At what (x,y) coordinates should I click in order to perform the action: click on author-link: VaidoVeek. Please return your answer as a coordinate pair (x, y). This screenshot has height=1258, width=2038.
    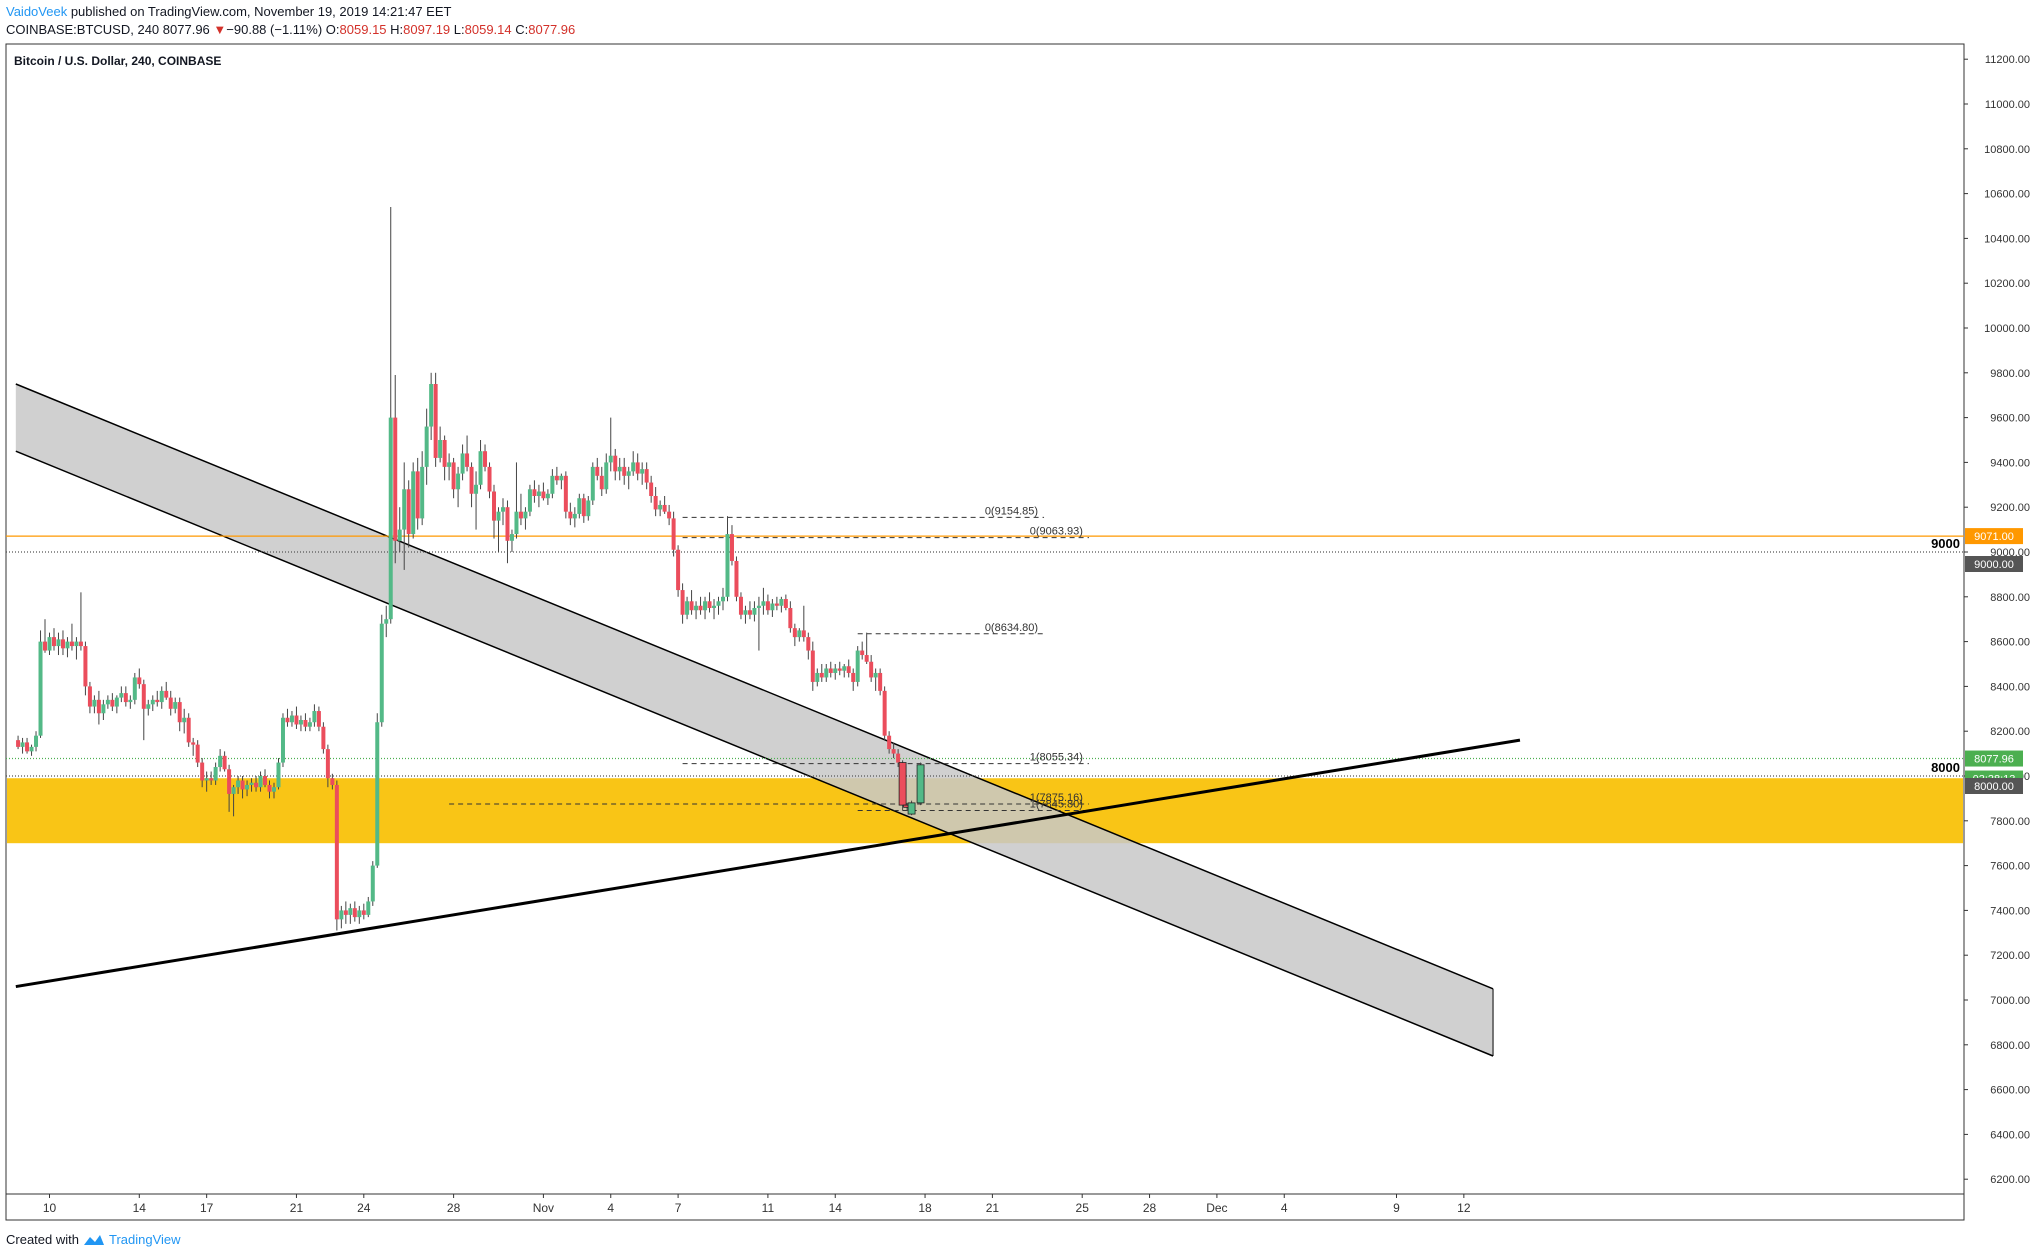
    Looking at the image, I should click on (37, 11).